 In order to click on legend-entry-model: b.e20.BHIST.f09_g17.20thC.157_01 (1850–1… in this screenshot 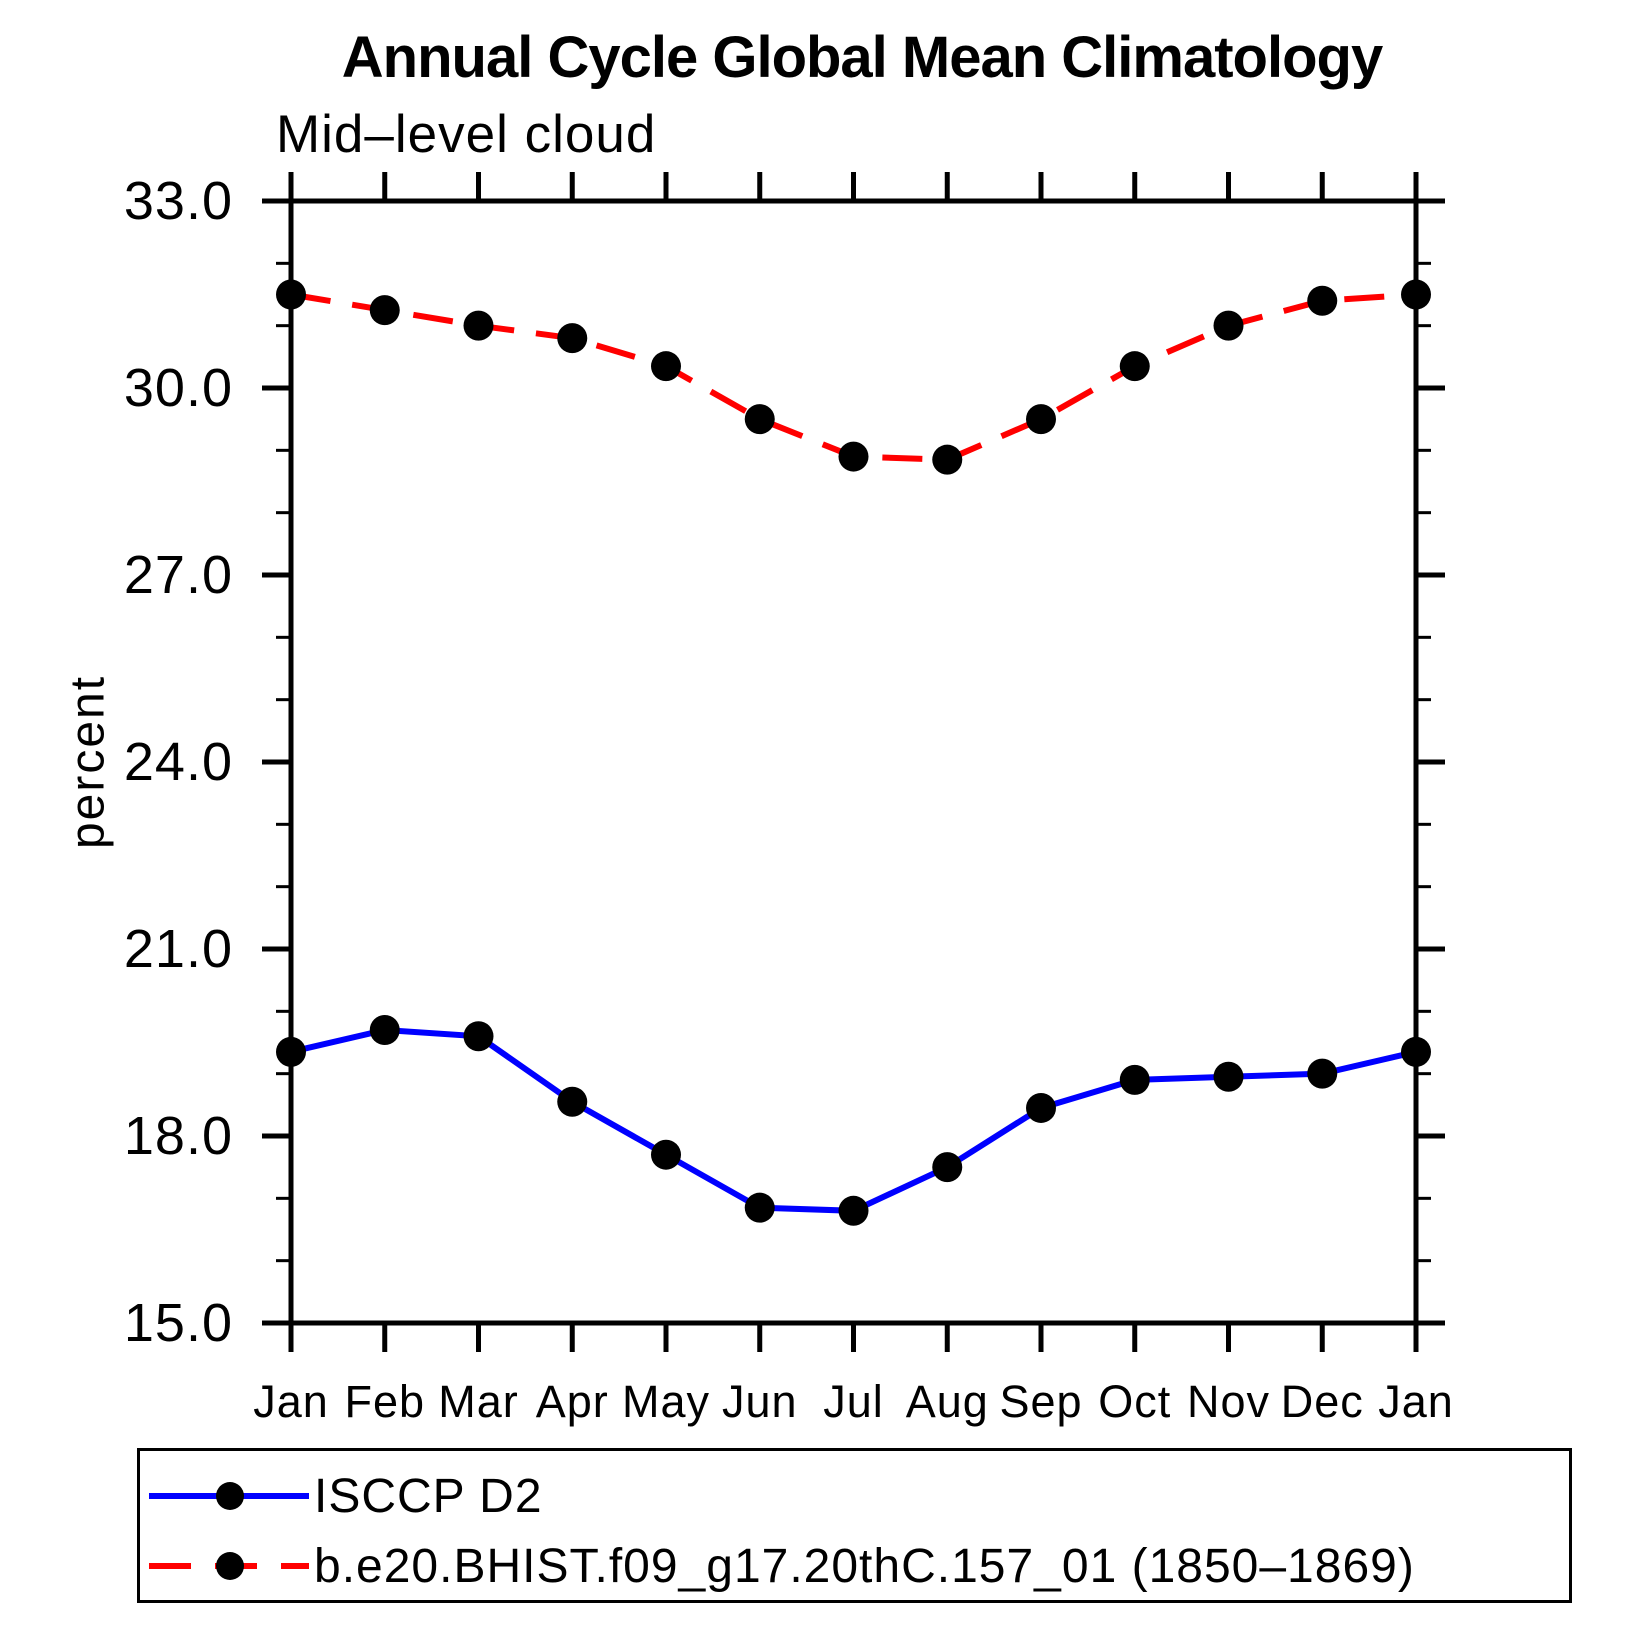, I will do `click(780, 1566)`.